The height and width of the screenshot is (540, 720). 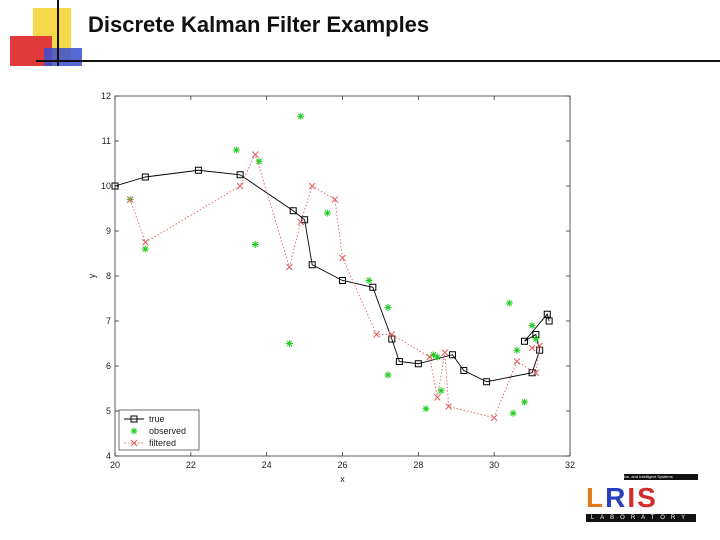 I want to click on x-tick-label: 30, so click(x=494, y=465).